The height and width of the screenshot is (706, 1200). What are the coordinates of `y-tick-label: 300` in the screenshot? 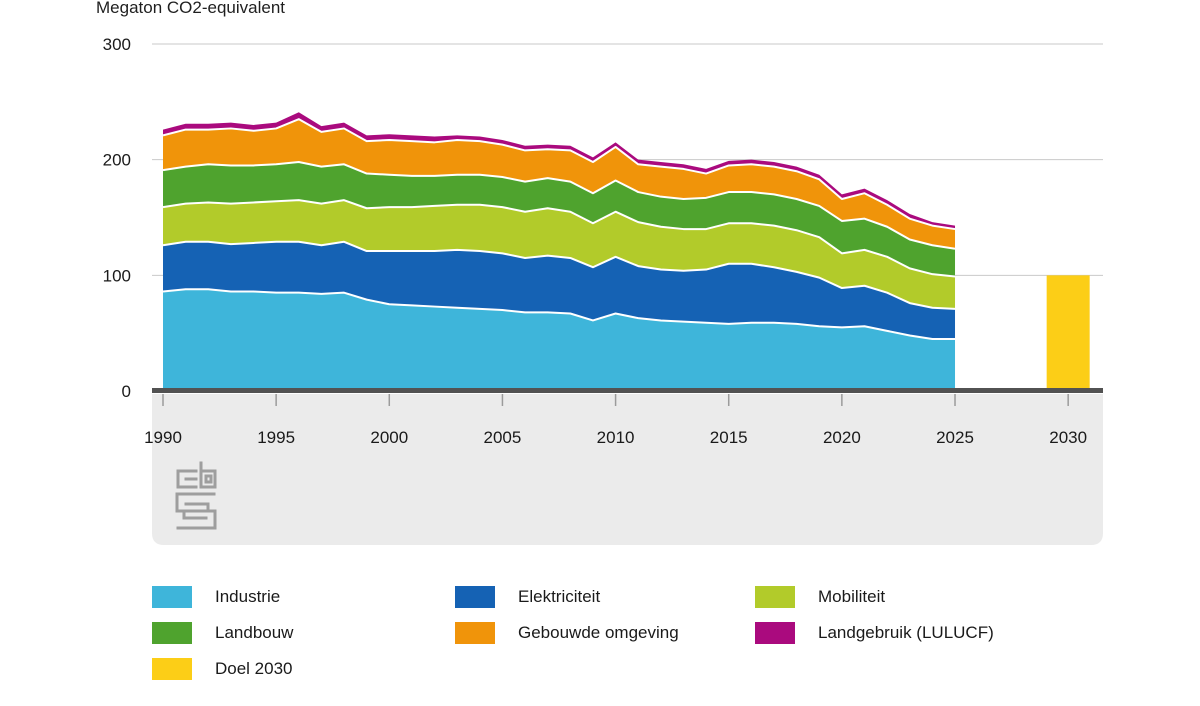 It's located at (117, 44).